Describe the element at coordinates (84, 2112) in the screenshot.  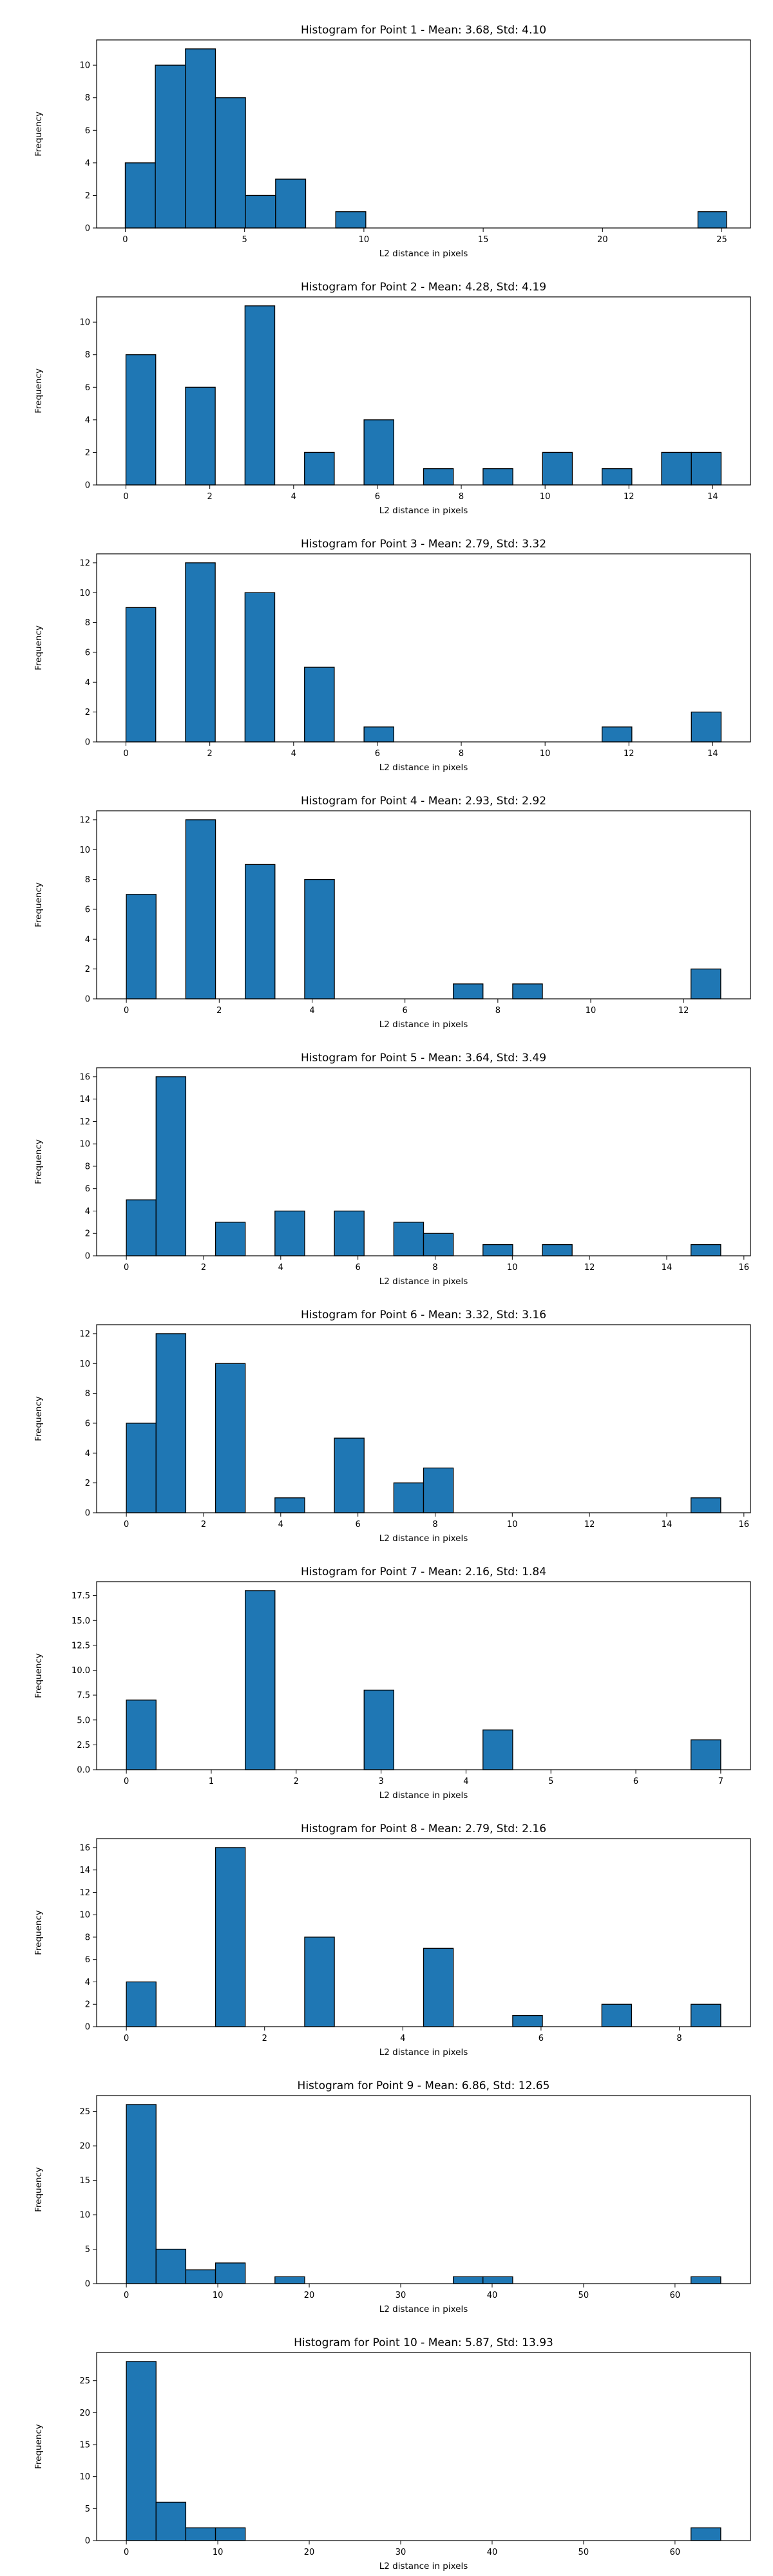
I see `y-tick-label: 25` at that location.